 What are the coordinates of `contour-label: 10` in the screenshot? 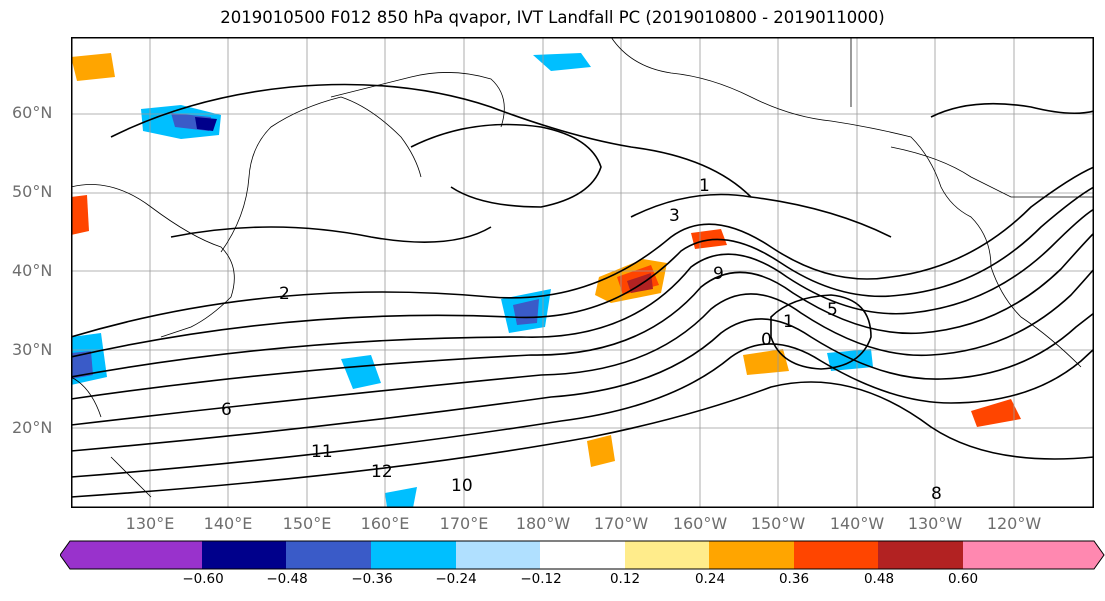 It's located at (462, 486).